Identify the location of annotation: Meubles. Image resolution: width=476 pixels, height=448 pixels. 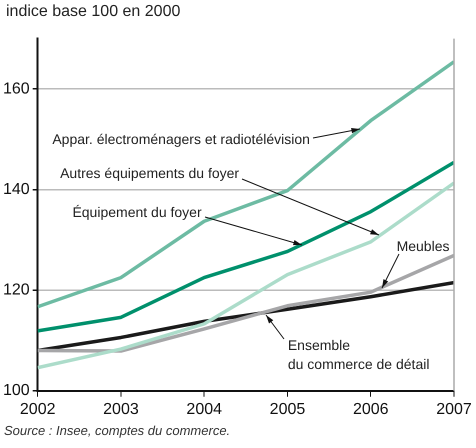
(423, 246).